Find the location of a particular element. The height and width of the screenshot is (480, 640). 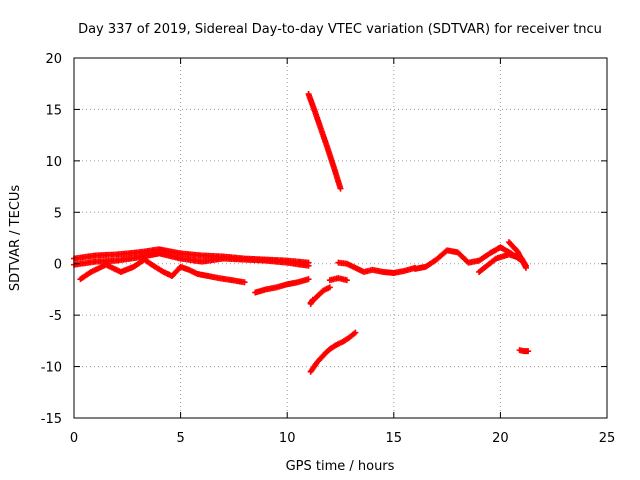

x-tick-label: 5 is located at coordinates (180, 438).